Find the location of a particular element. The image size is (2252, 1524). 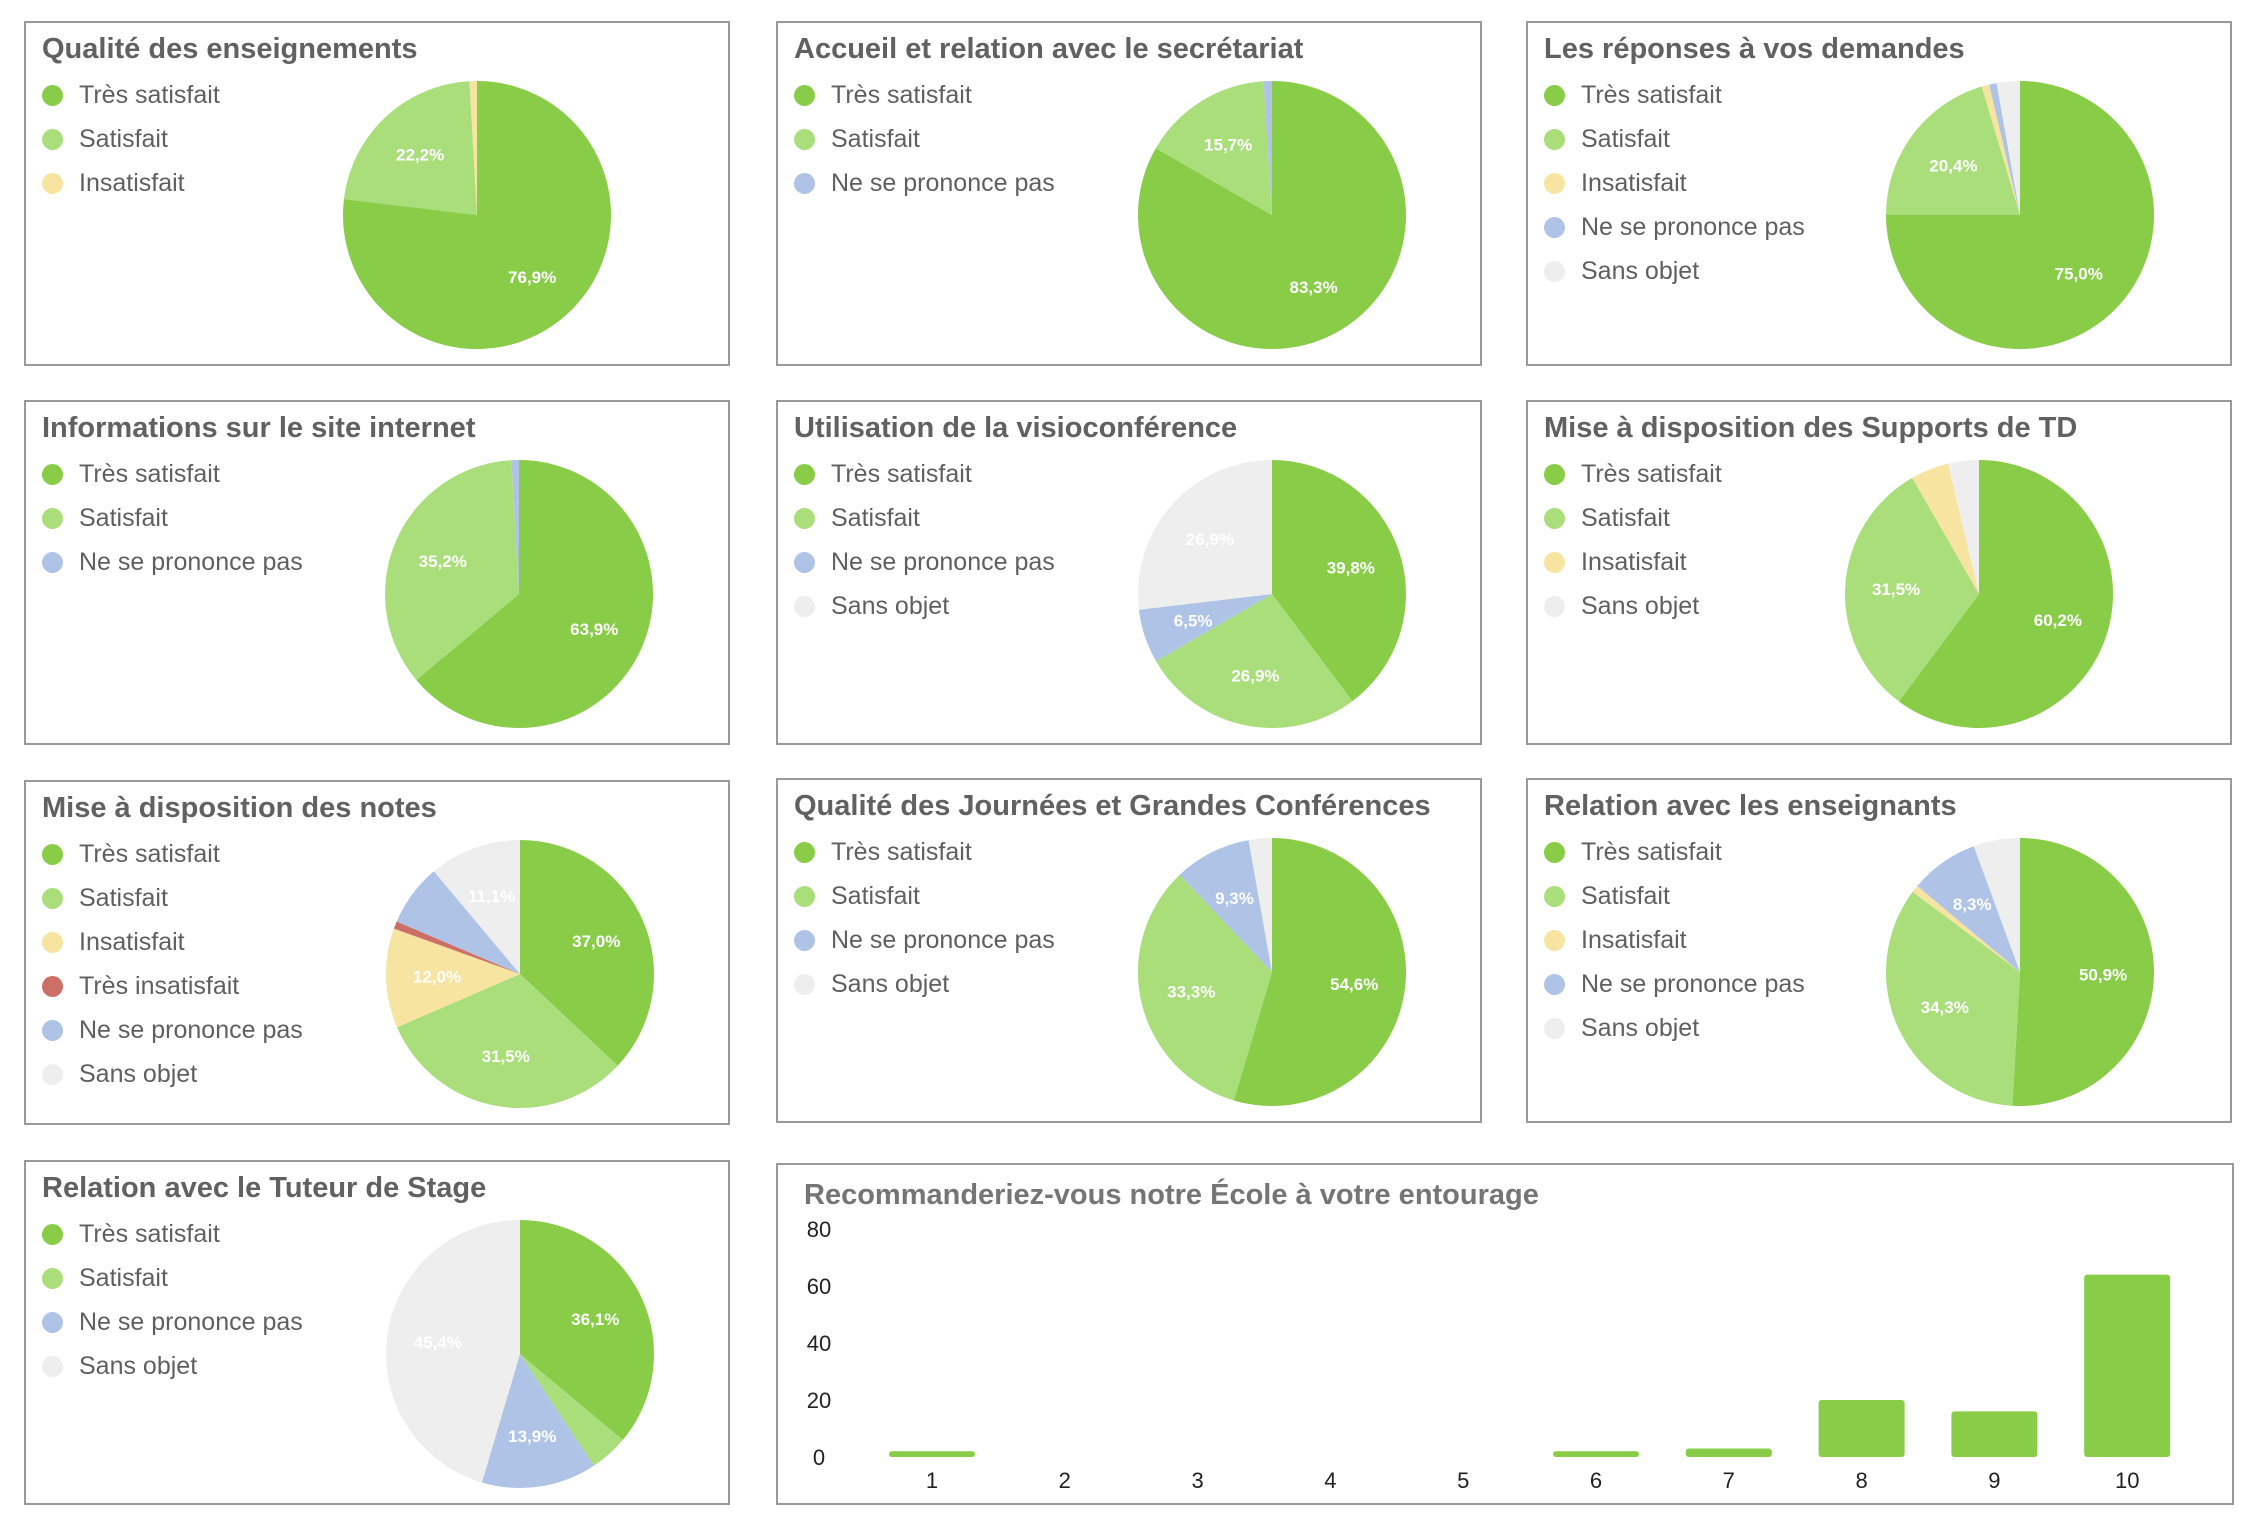

legend-label: Sans objet is located at coordinates (138, 1073).